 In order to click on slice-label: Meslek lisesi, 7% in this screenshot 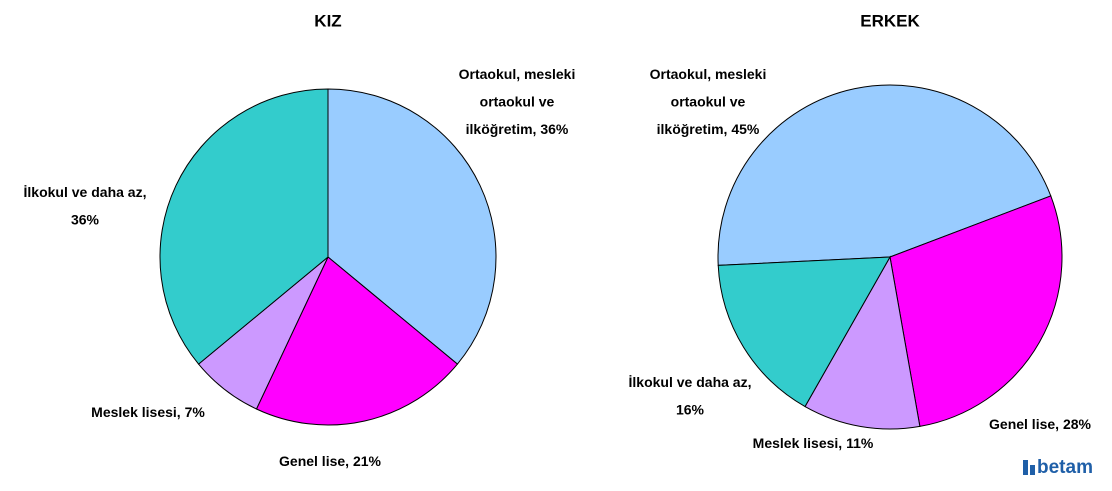, I will do `click(148, 412)`.